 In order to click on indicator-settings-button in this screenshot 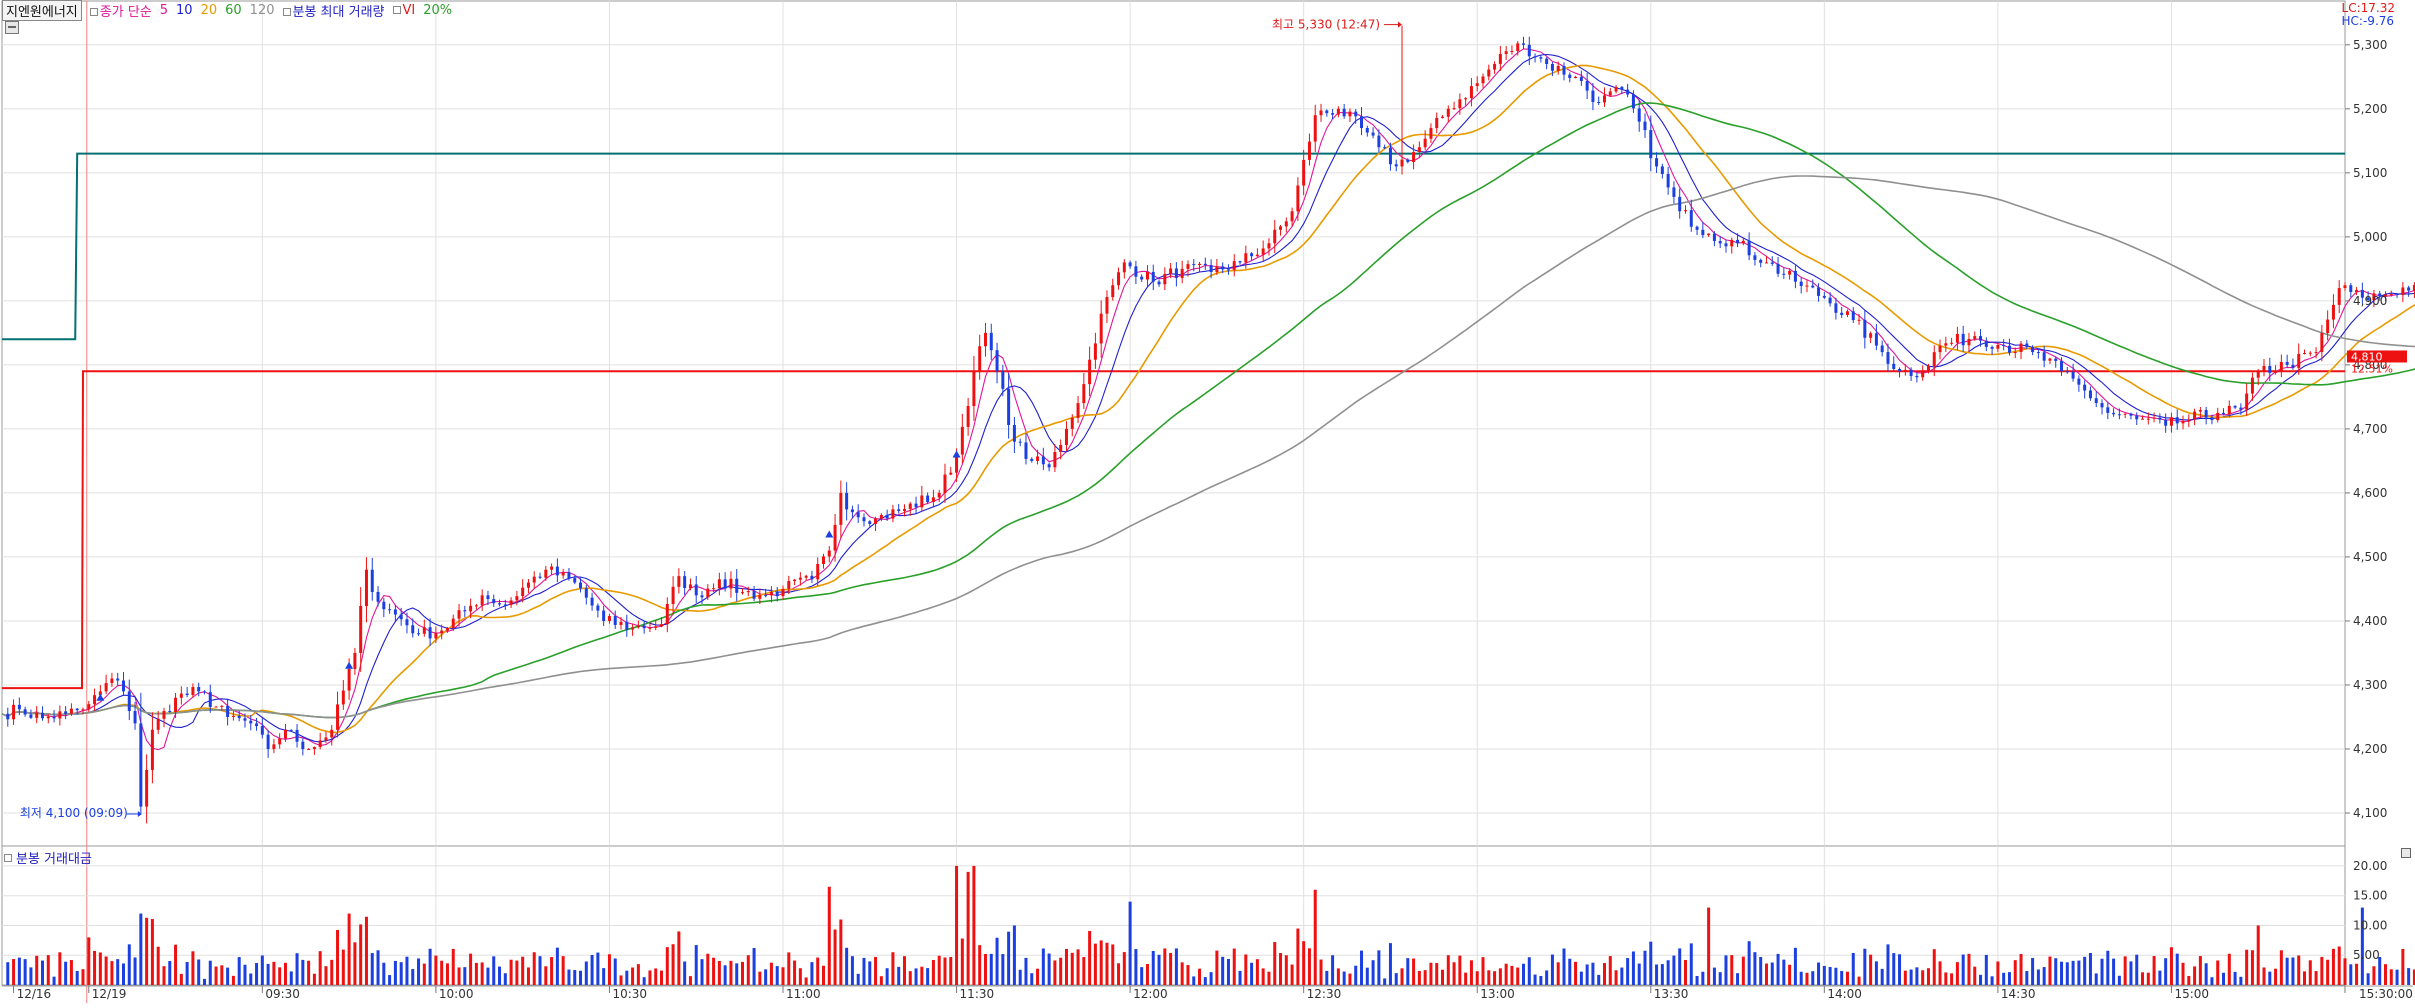, I will do `click(12, 27)`.